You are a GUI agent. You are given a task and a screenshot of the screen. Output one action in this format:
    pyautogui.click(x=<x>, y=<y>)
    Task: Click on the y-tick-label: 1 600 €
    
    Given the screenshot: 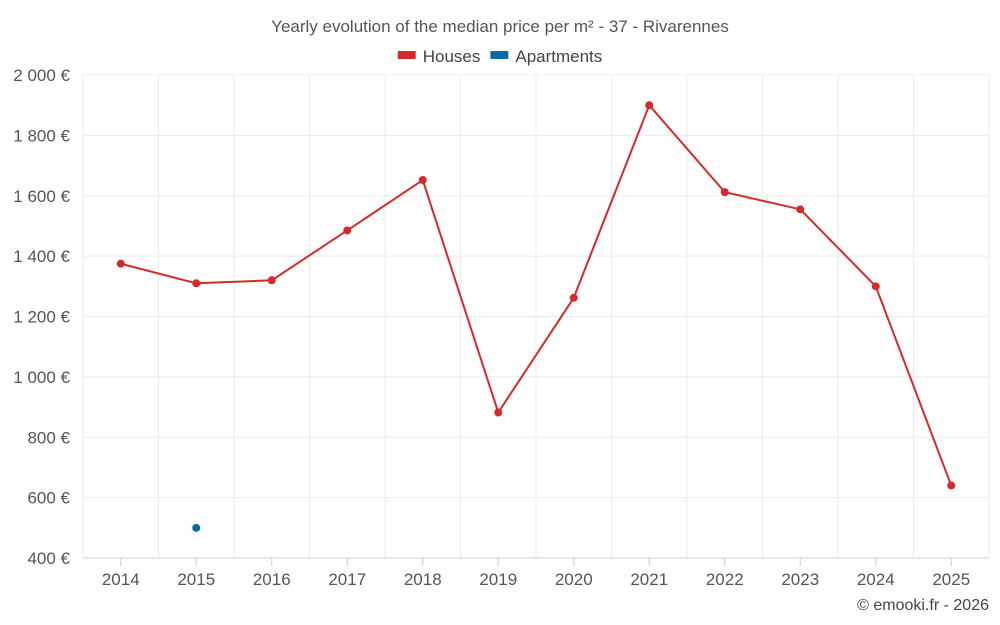 What is the action you would take?
    pyautogui.click(x=41, y=196)
    